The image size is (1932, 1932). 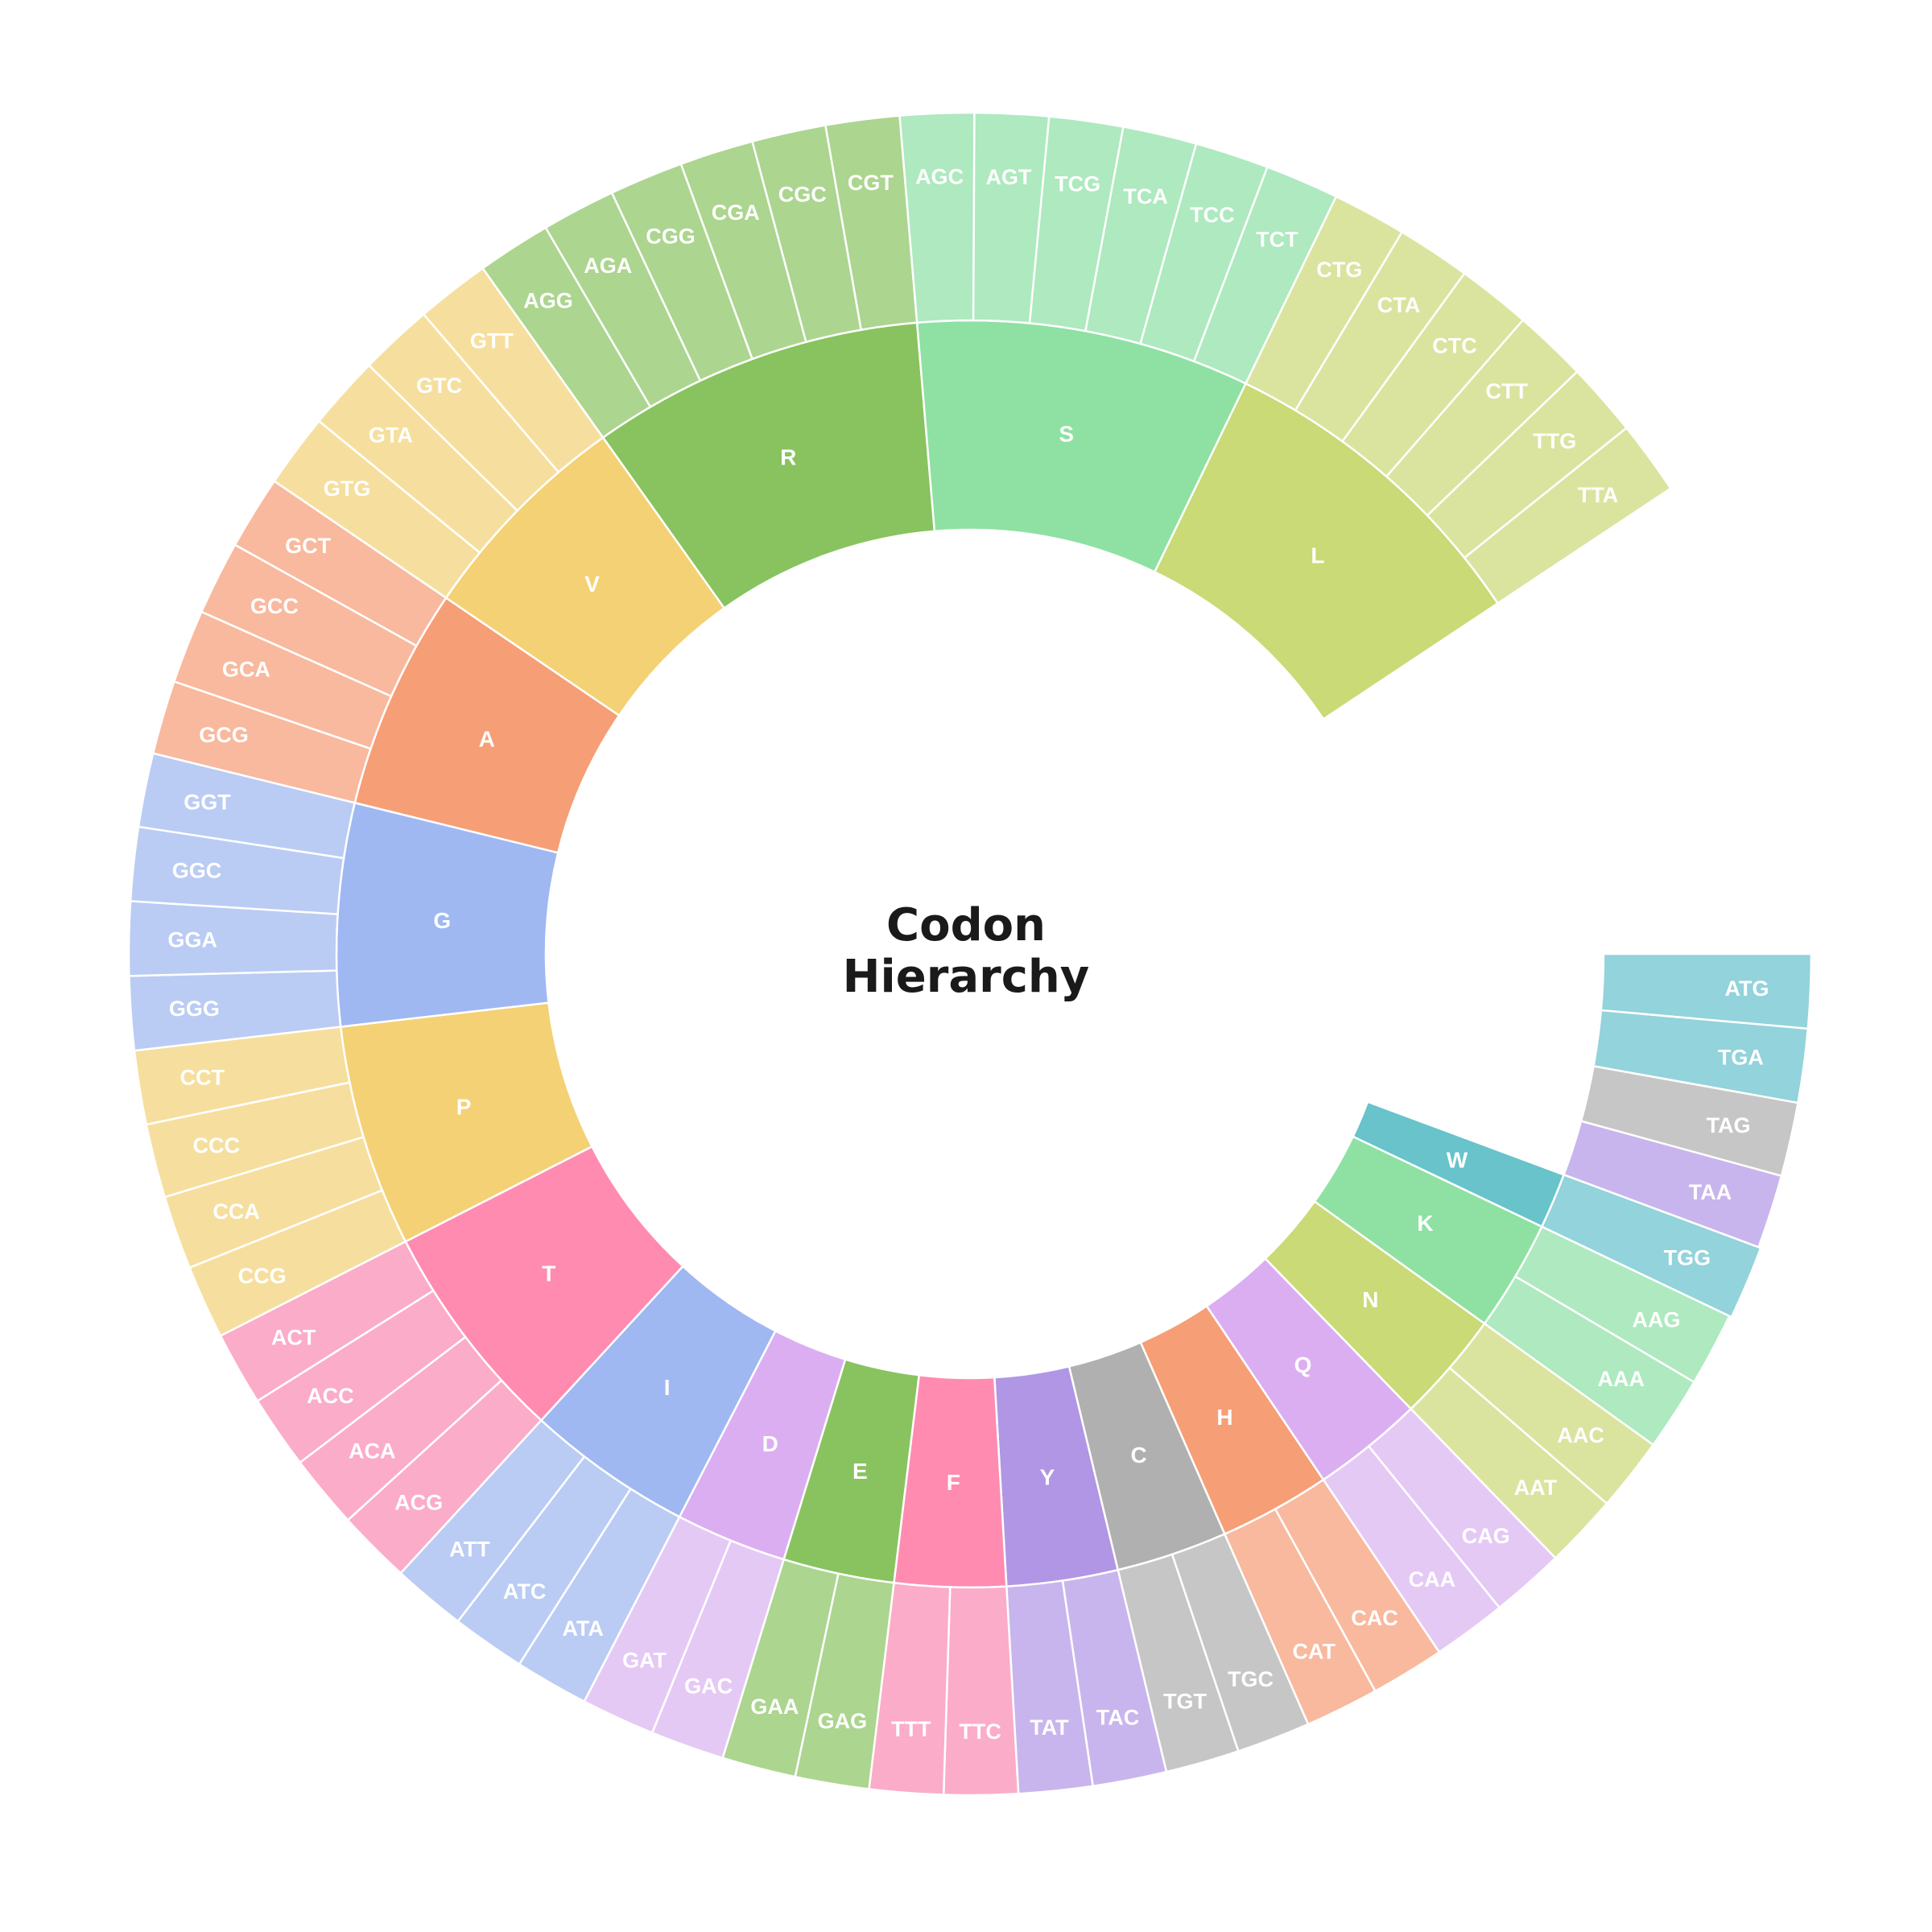 I want to click on codon-label-TGC: TGC, so click(x=1251, y=1679).